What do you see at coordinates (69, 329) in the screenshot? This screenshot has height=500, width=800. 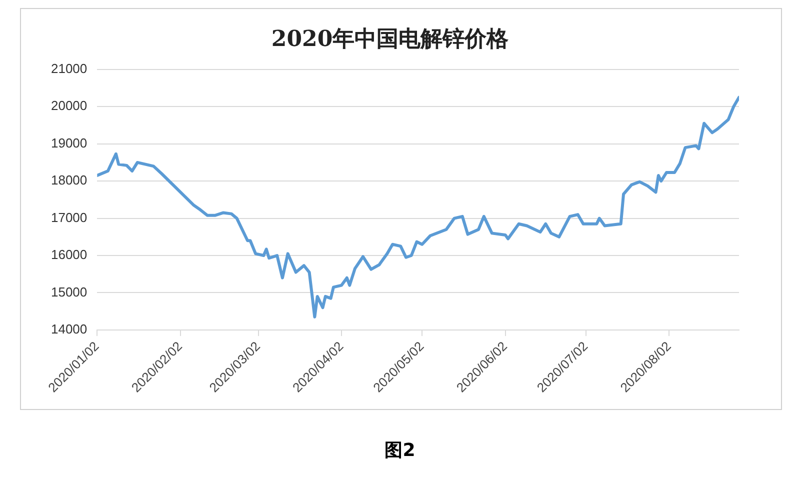 I see `y-tick-label: 14000` at bounding box center [69, 329].